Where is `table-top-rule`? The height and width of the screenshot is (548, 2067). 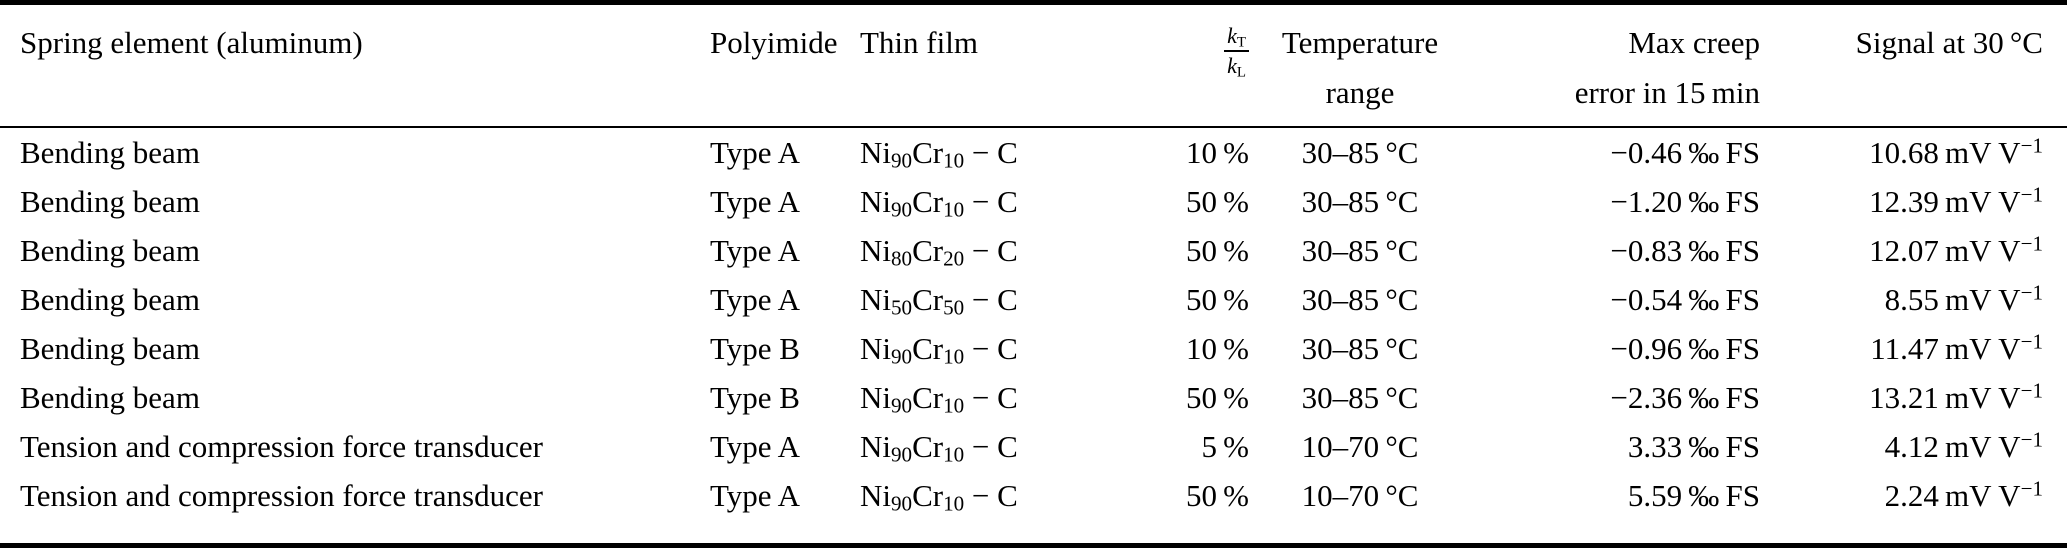 table-top-rule is located at coordinates (1033, 2).